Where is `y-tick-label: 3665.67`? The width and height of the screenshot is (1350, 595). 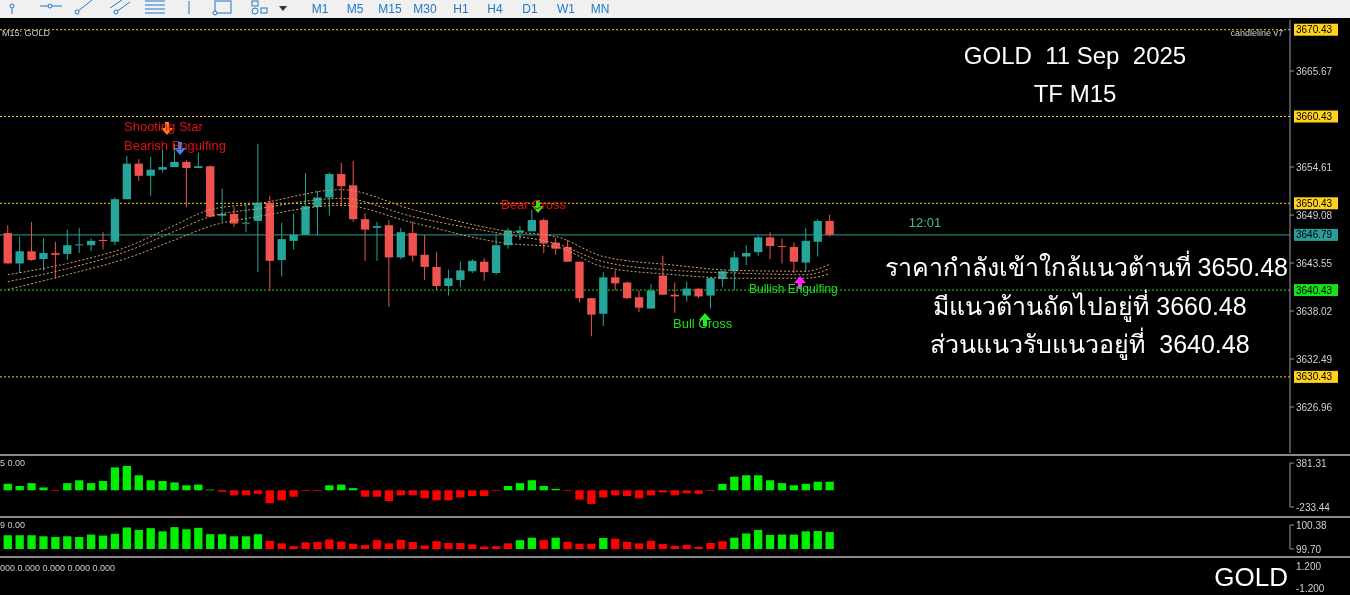 y-tick-label: 3665.67 is located at coordinates (1314, 71).